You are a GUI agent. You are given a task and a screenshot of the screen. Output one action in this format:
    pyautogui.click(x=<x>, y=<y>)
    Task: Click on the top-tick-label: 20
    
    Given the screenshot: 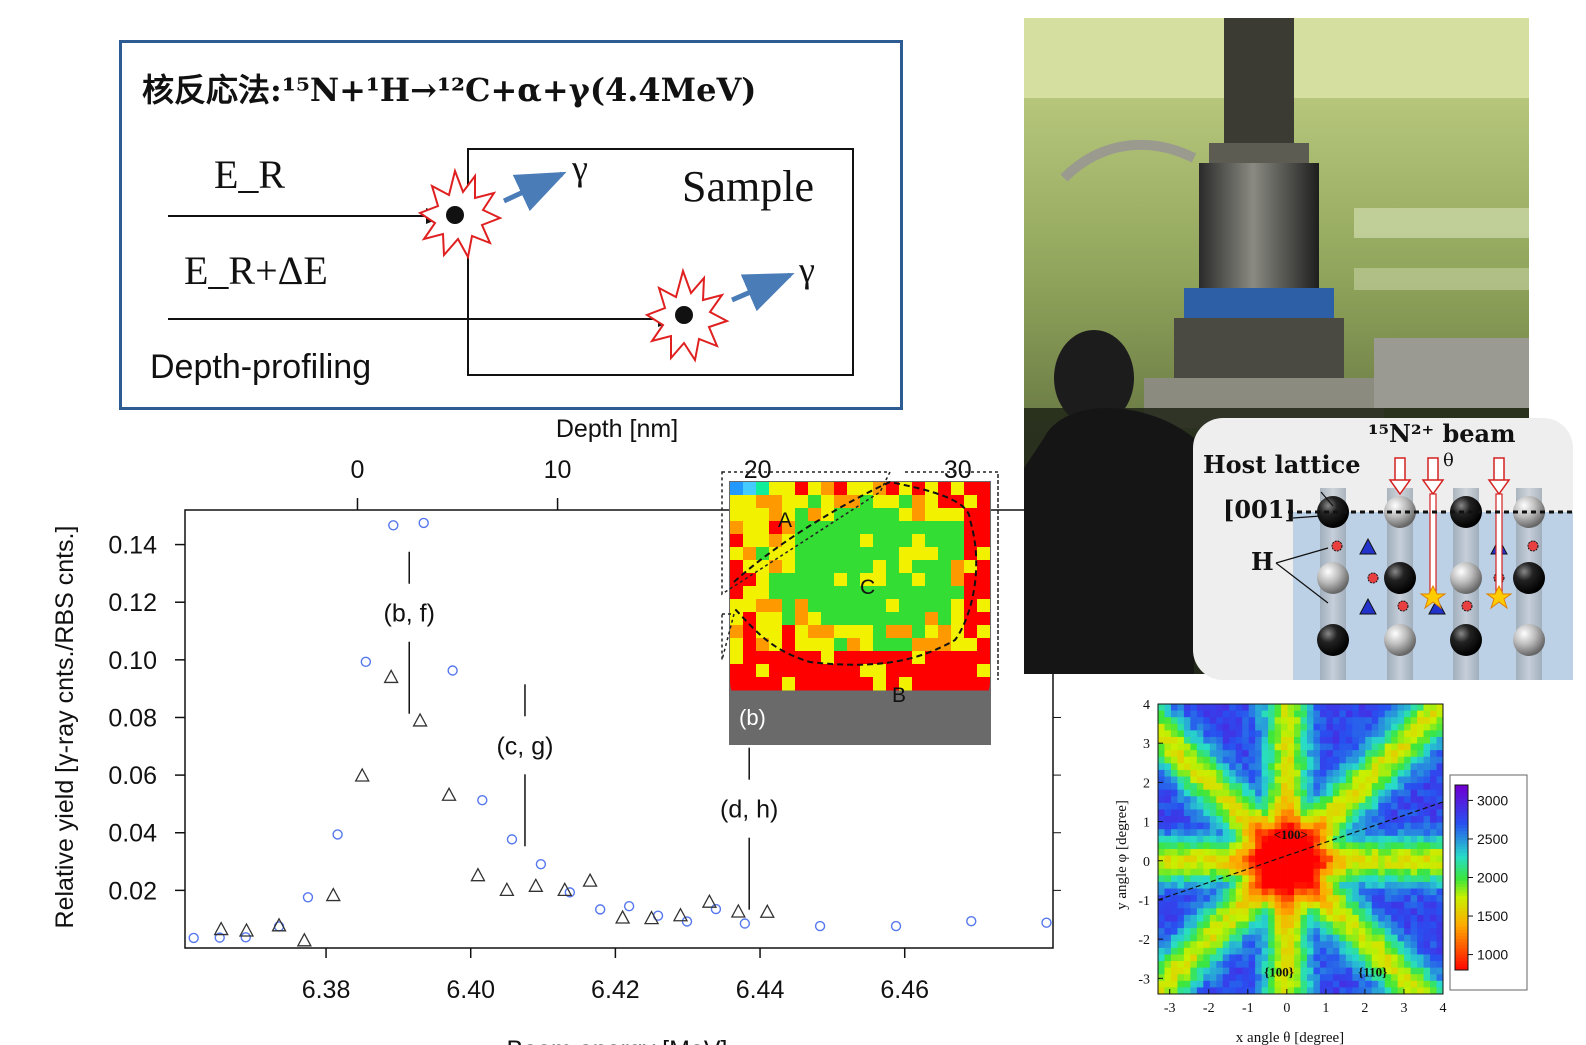 What is the action you would take?
    pyautogui.click(x=758, y=470)
    